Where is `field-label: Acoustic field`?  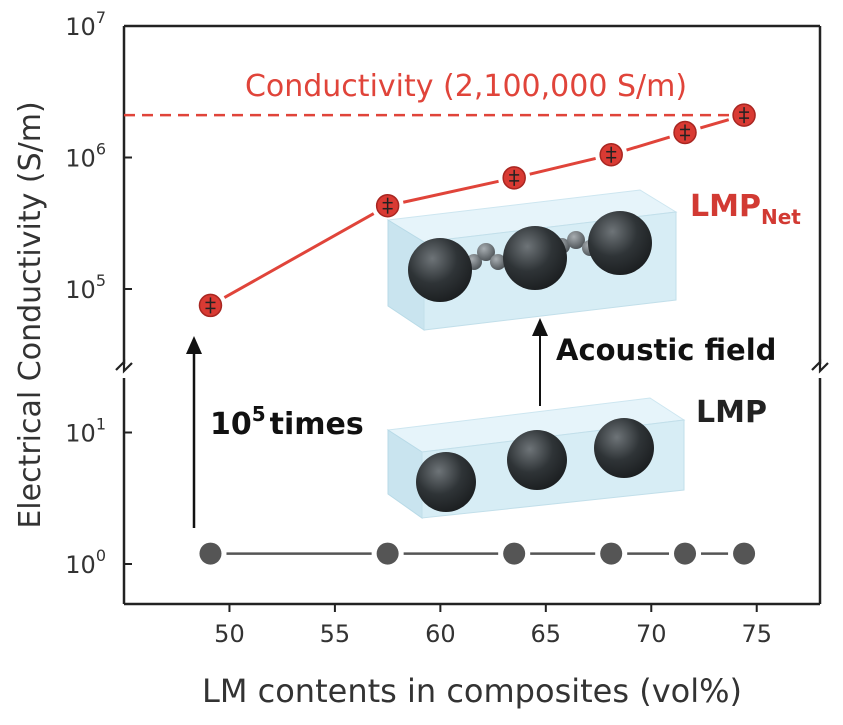
field-label: Acoustic field is located at coordinates (666, 350).